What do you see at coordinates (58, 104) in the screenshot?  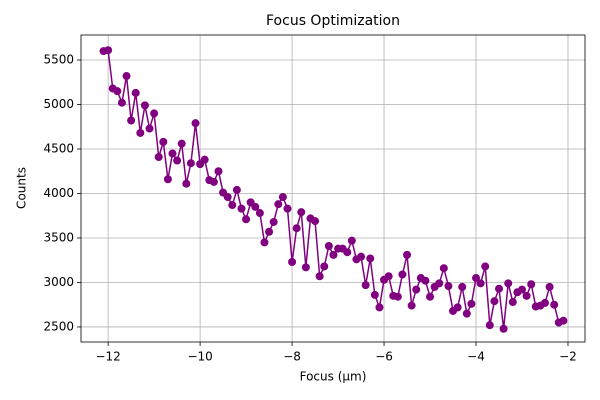 I see `y-tick-label: 5000` at bounding box center [58, 104].